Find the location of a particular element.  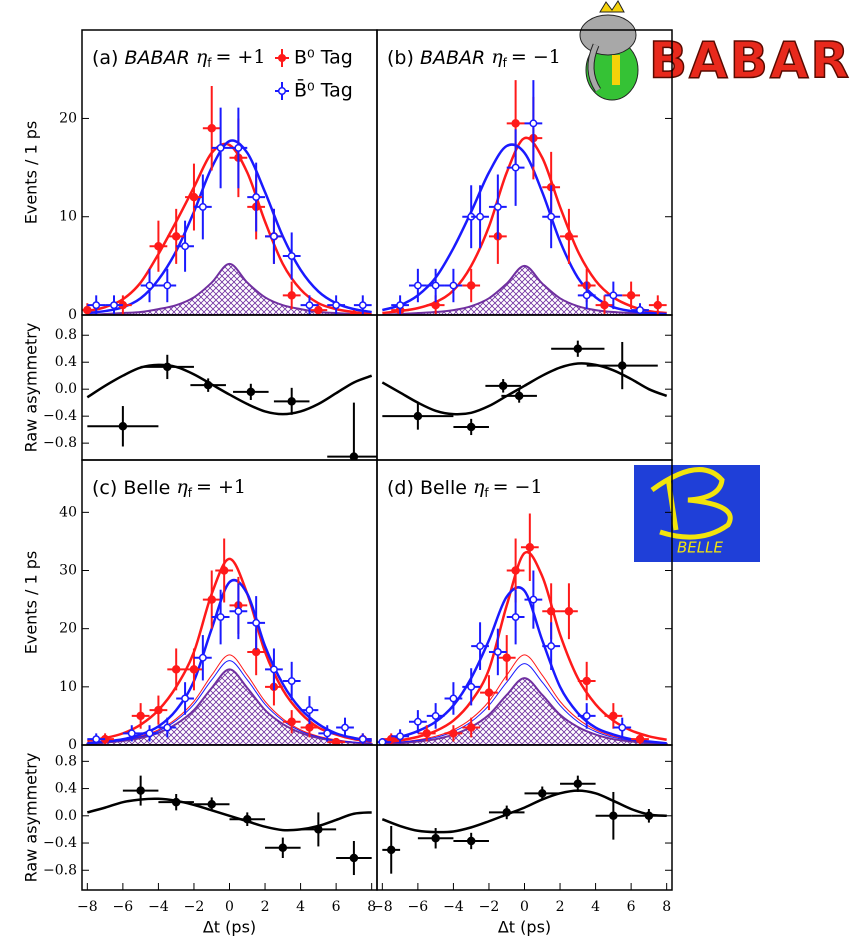

y-axis-label: Events / 1 ps is located at coordinates (31, 173).